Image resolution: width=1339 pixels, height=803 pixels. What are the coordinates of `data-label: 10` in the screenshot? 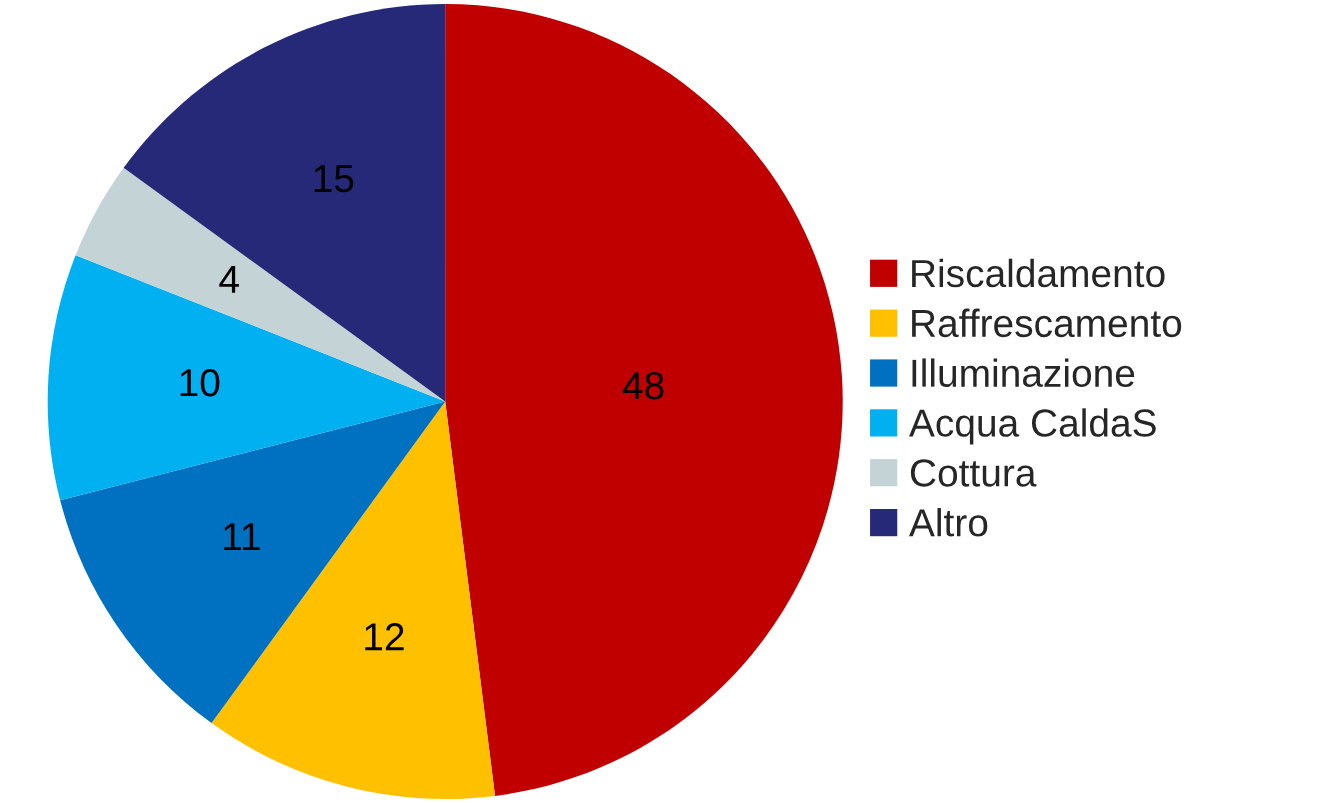 It's located at (200, 382).